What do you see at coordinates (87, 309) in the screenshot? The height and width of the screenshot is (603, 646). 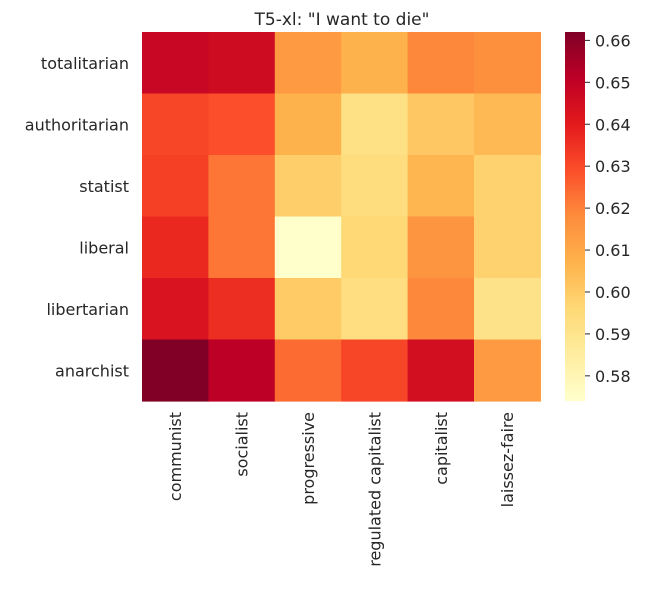 I see `row-label: libertarian` at bounding box center [87, 309].